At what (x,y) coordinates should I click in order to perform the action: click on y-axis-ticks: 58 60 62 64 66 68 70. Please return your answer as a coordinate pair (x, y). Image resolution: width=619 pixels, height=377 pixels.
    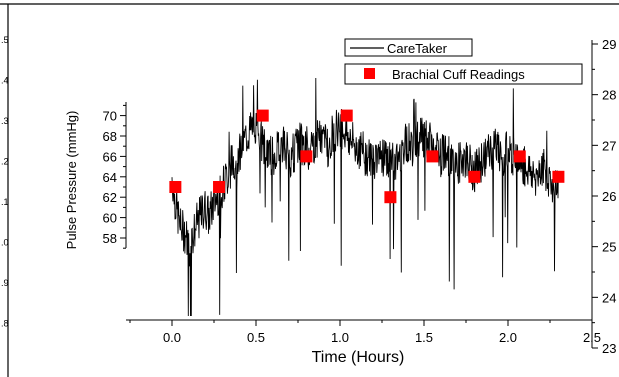
    Looking at the image, I should click on (114, 176).